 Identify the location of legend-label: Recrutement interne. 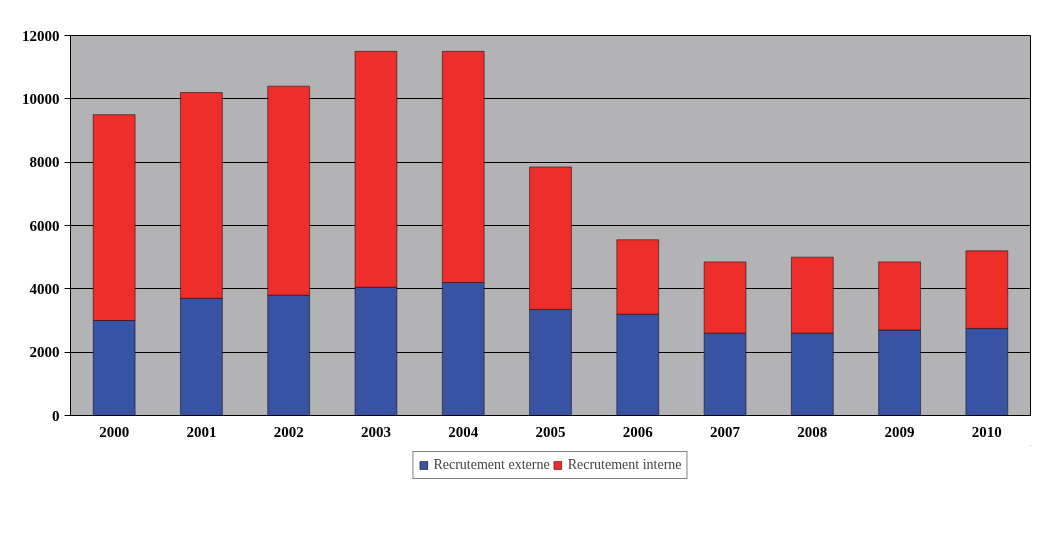
(624, 465).